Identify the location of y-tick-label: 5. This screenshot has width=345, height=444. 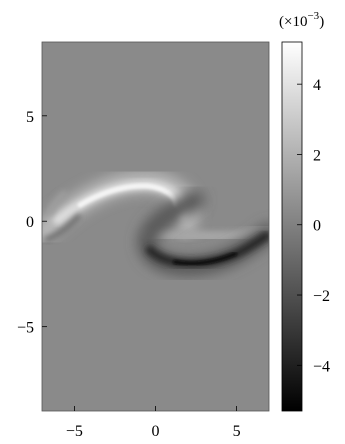
(30, 117).